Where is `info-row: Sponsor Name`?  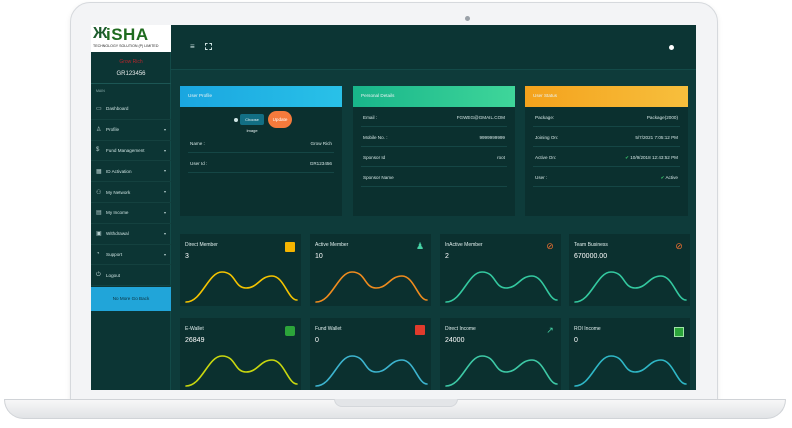 info-row: Sponsor Name is located at coordinates (434, 177).